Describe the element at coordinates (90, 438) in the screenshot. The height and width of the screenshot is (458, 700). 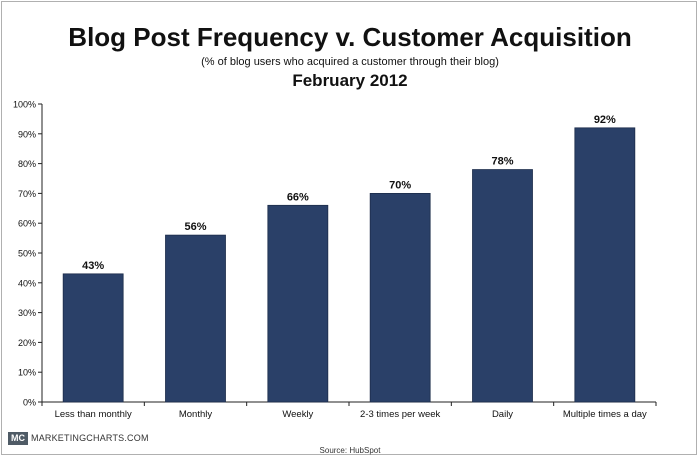
I see `brand-name: MARKETINGCHARTS.COM` at that location.